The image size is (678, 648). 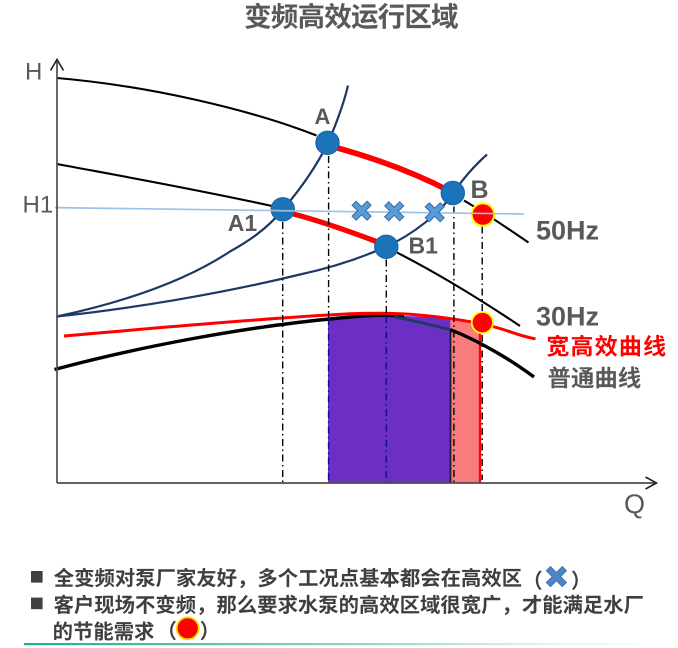 What do you see at coordinates (38, 205) in the screenshot?
I see `svg-text: H1` at bounding box center [38, 205].